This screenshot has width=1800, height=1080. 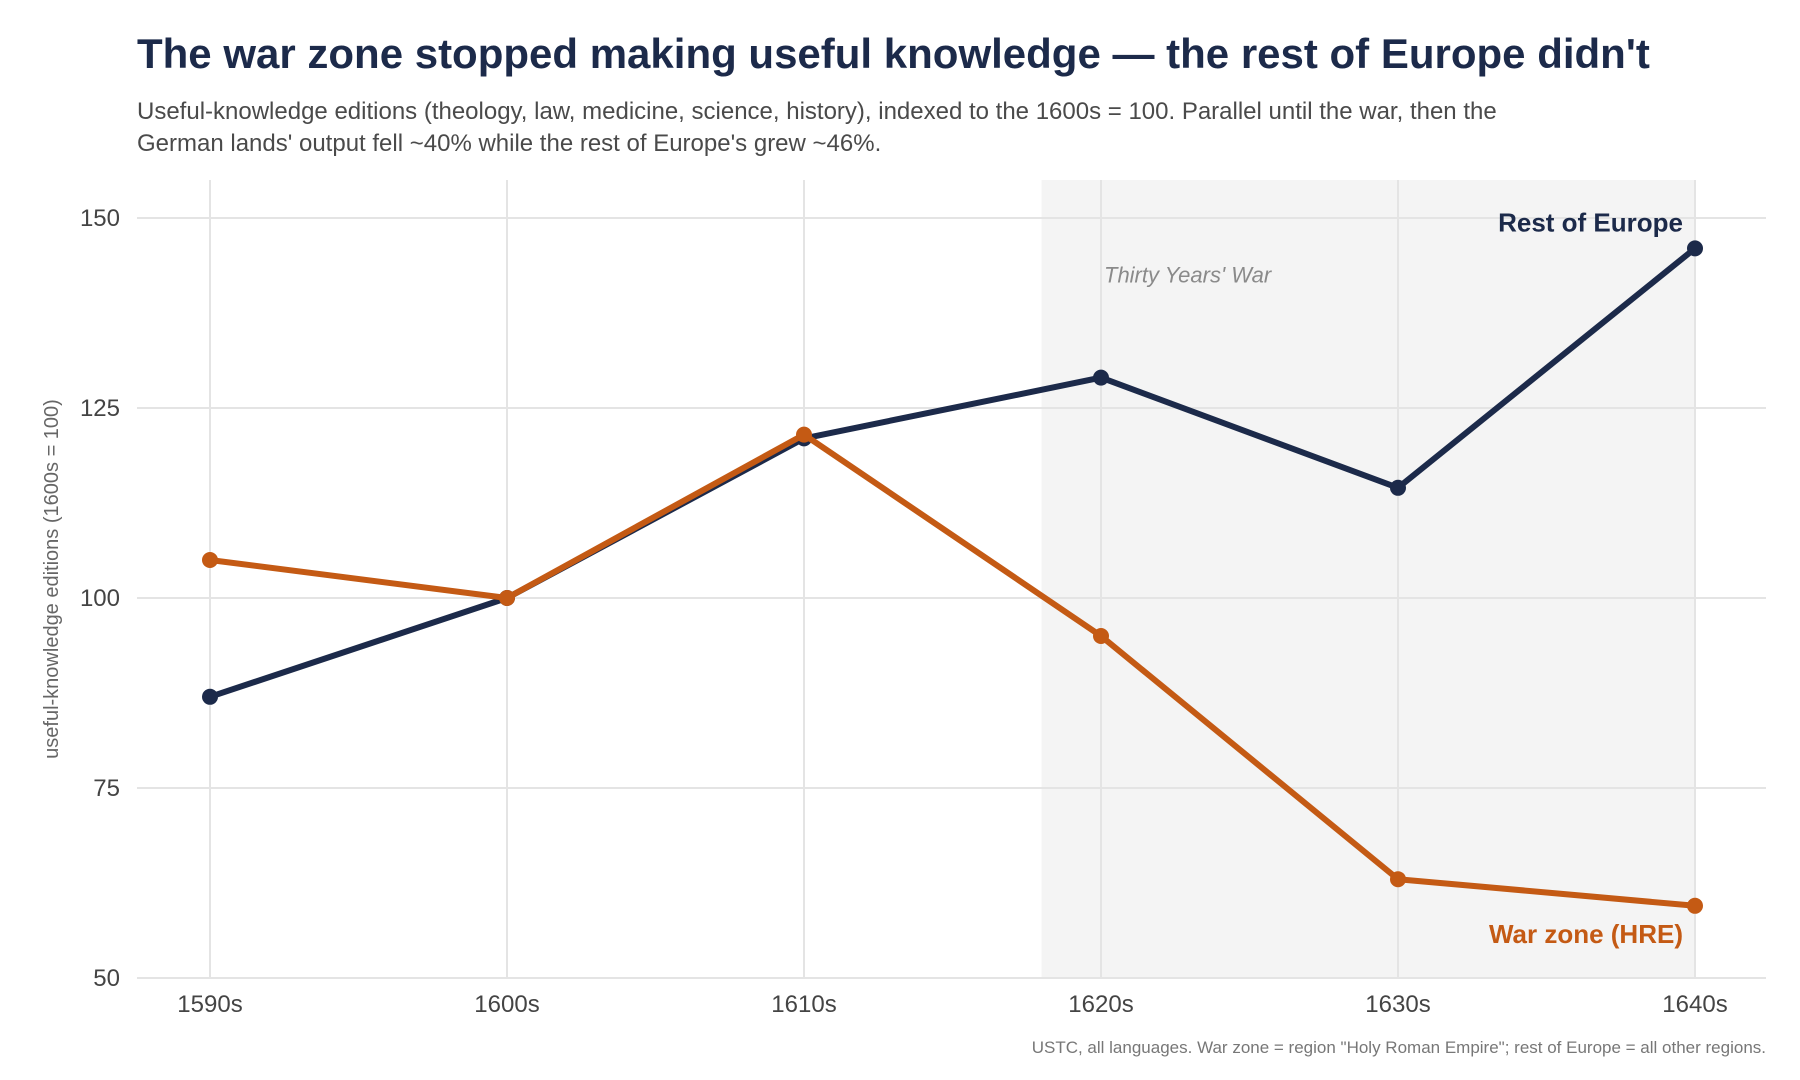 I want to click on war-period-label: Thirty Years' War, so click(x=1188, y=275).